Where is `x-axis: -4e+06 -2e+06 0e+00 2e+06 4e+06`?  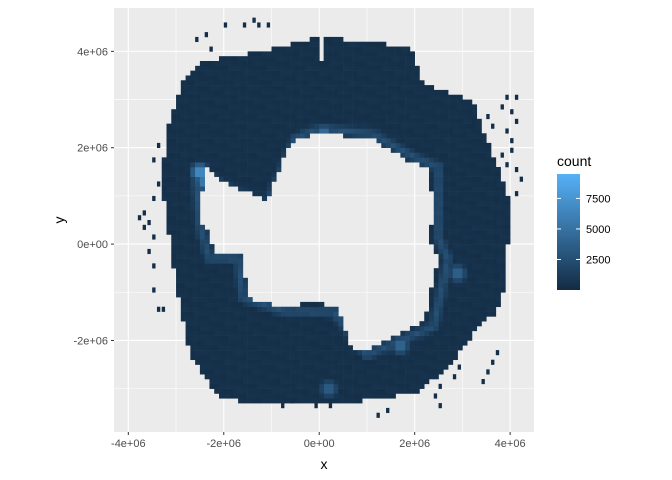 x-axis: -4e+06 -2e+06 0e+00 2e+06 4e+06 is located at coordinates (318, 441).